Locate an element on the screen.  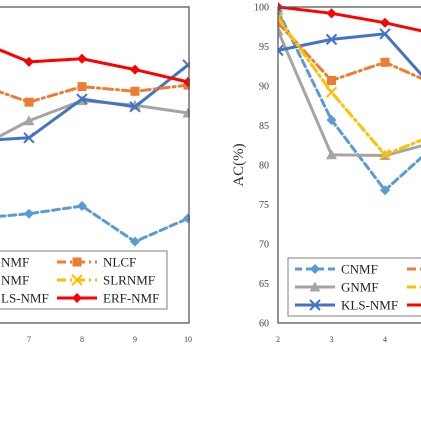
right-y-axis-title: AC(%) is located at coordinates (239, 164).